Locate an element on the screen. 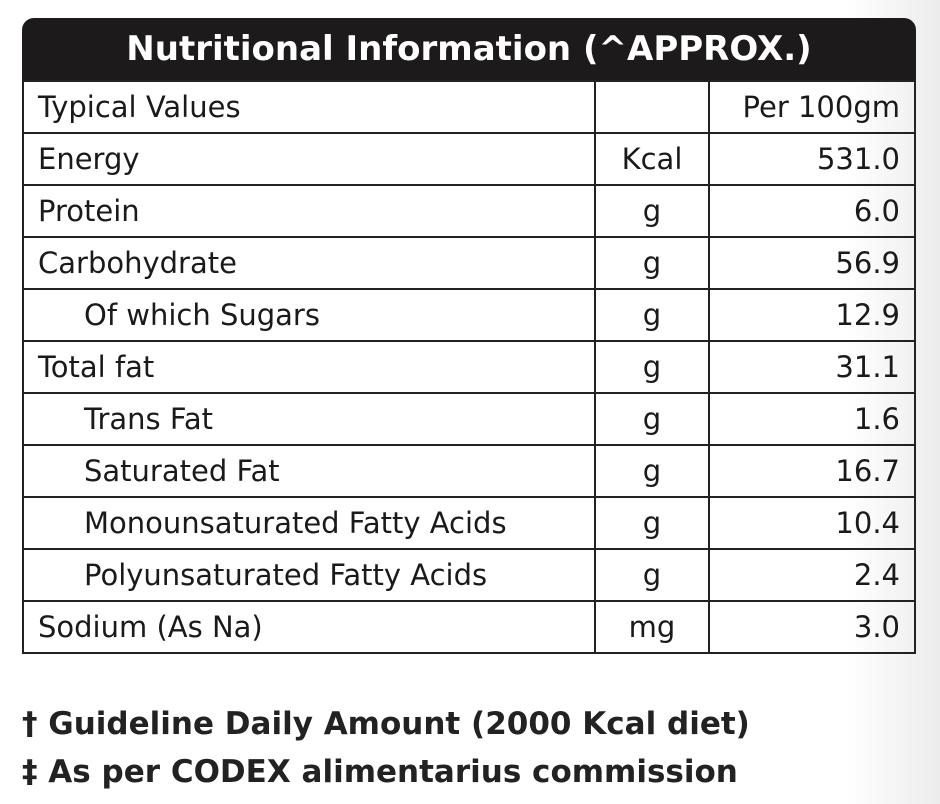 This screenshot has height=804, width=940. cell: Typical Values is located at coordinates (309, 107).